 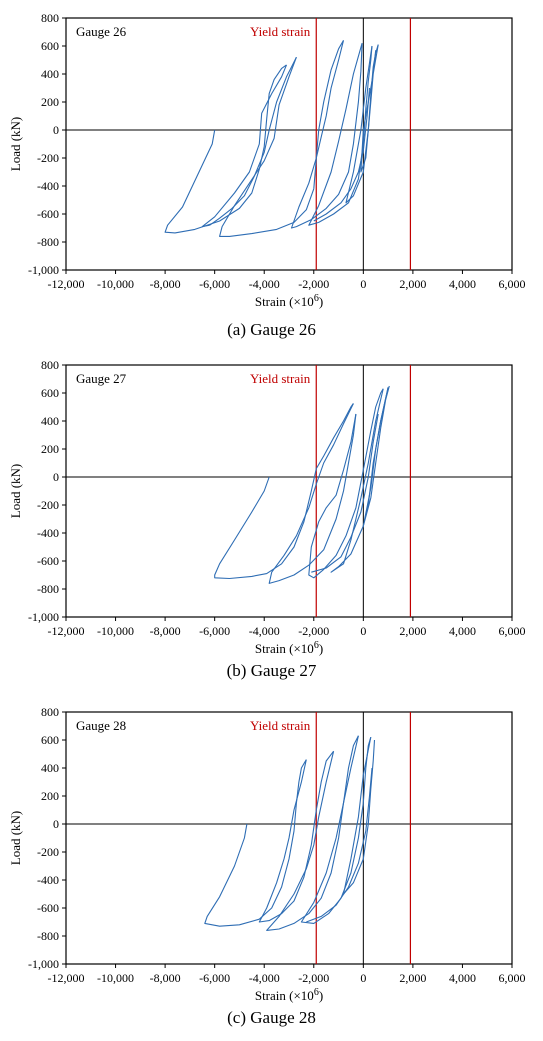 What do you see at coordinates (101, 31) in the screenshot?
I see `gauge-label: Gauge 26` at bounding box center [101, 31].